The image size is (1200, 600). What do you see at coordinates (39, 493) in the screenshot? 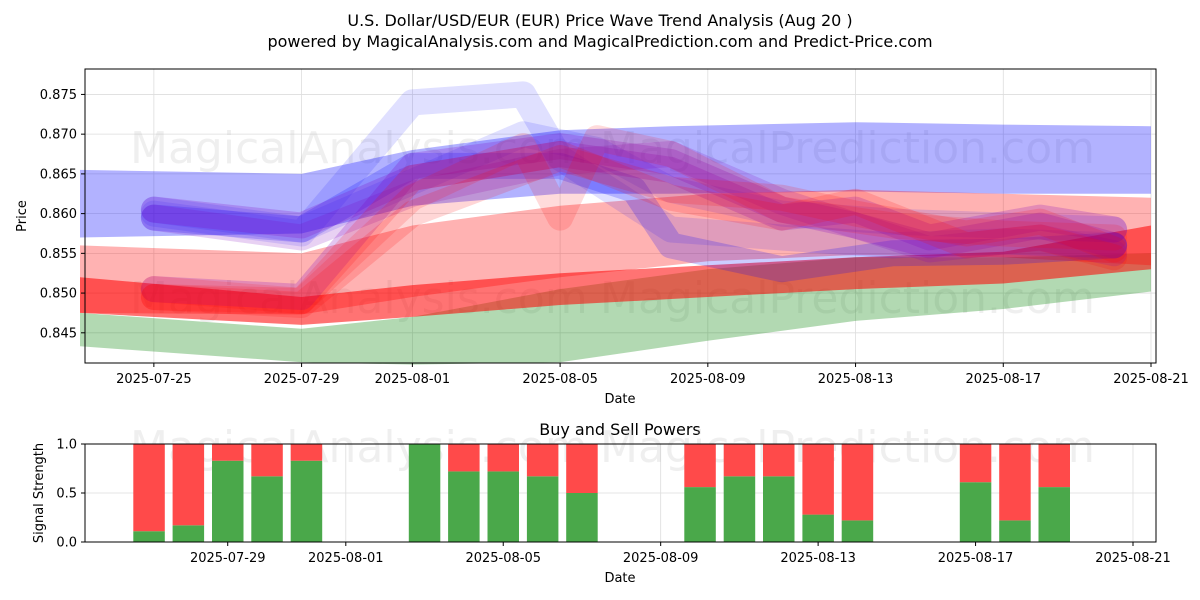
I see `signal-y-label: Signal Strength` at bounding box center [39, 493].